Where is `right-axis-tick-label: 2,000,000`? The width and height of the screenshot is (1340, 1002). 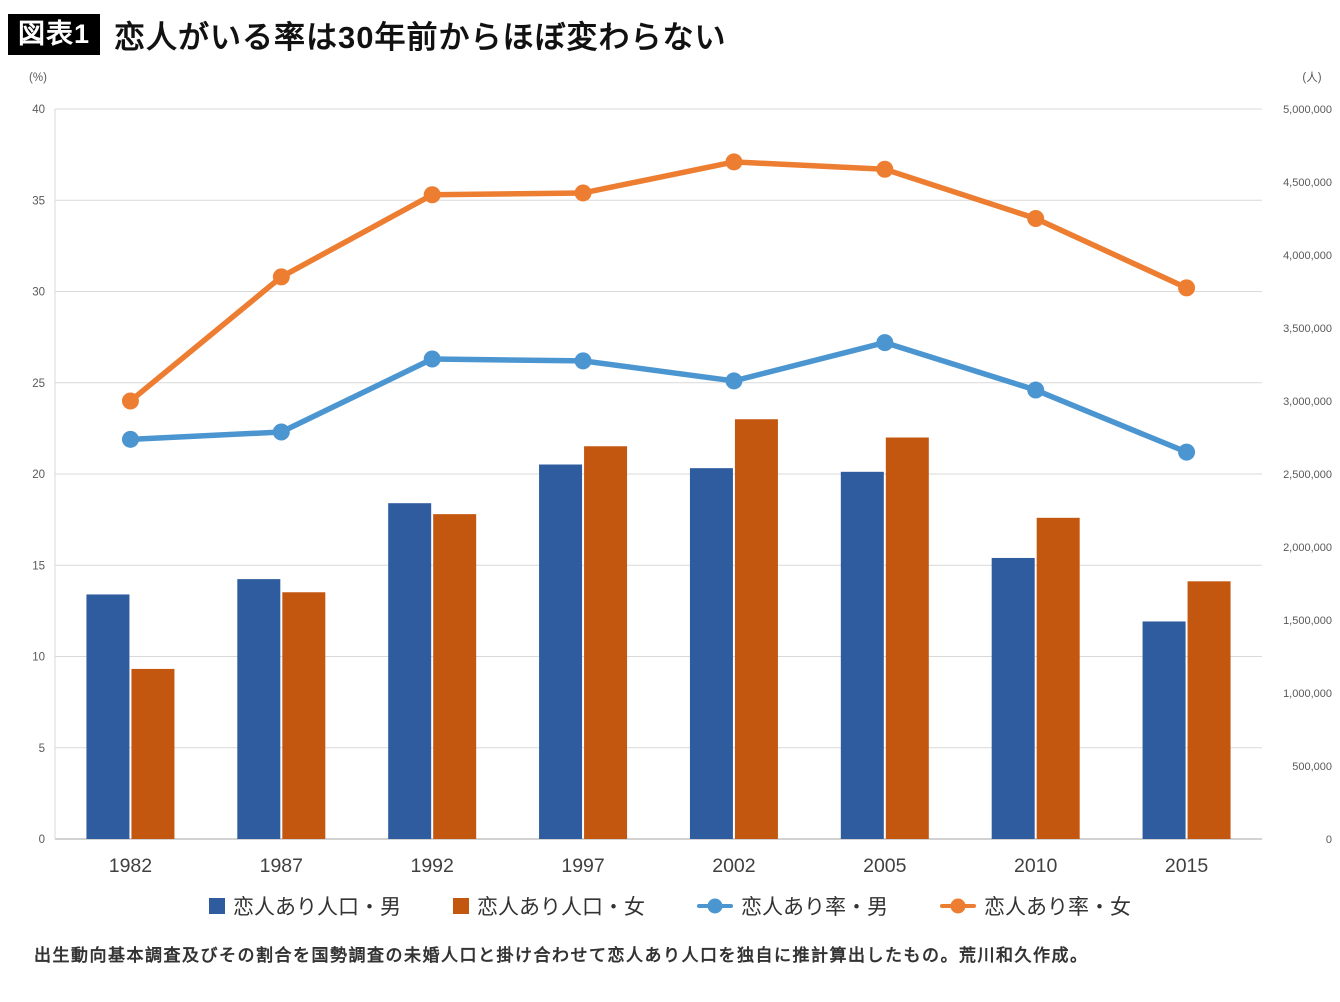
right-axis-tick-label: 2,000,000 is located at coordinates (1307, 548).